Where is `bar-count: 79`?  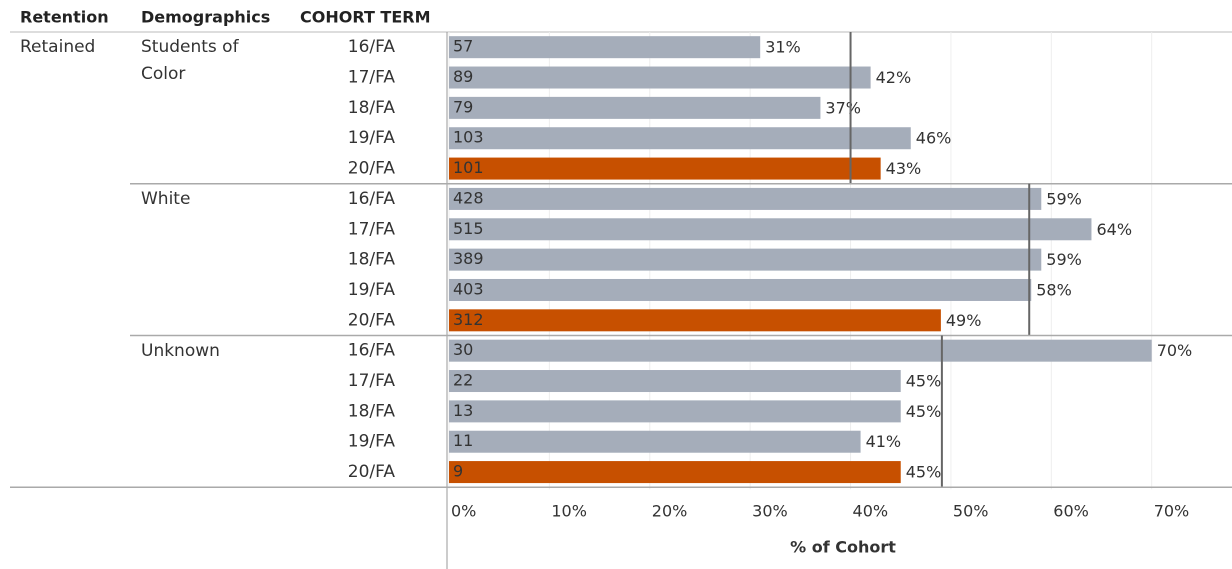
bar-count: 79 is located at coordinates (463, 106).